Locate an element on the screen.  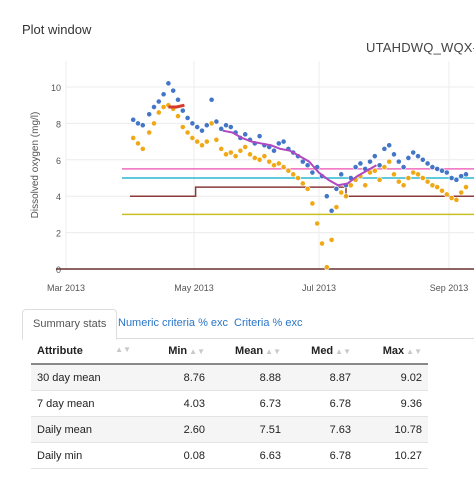
tab-summary-stats: Summary stats is located at coordinates (70, 324).